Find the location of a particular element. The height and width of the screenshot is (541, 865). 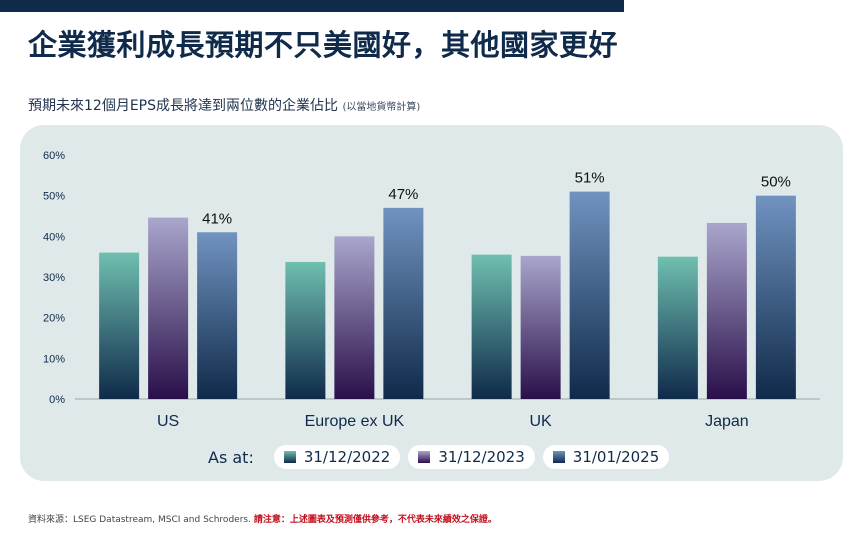

y-tick-label: 20% is located at coordinates (54, 319).